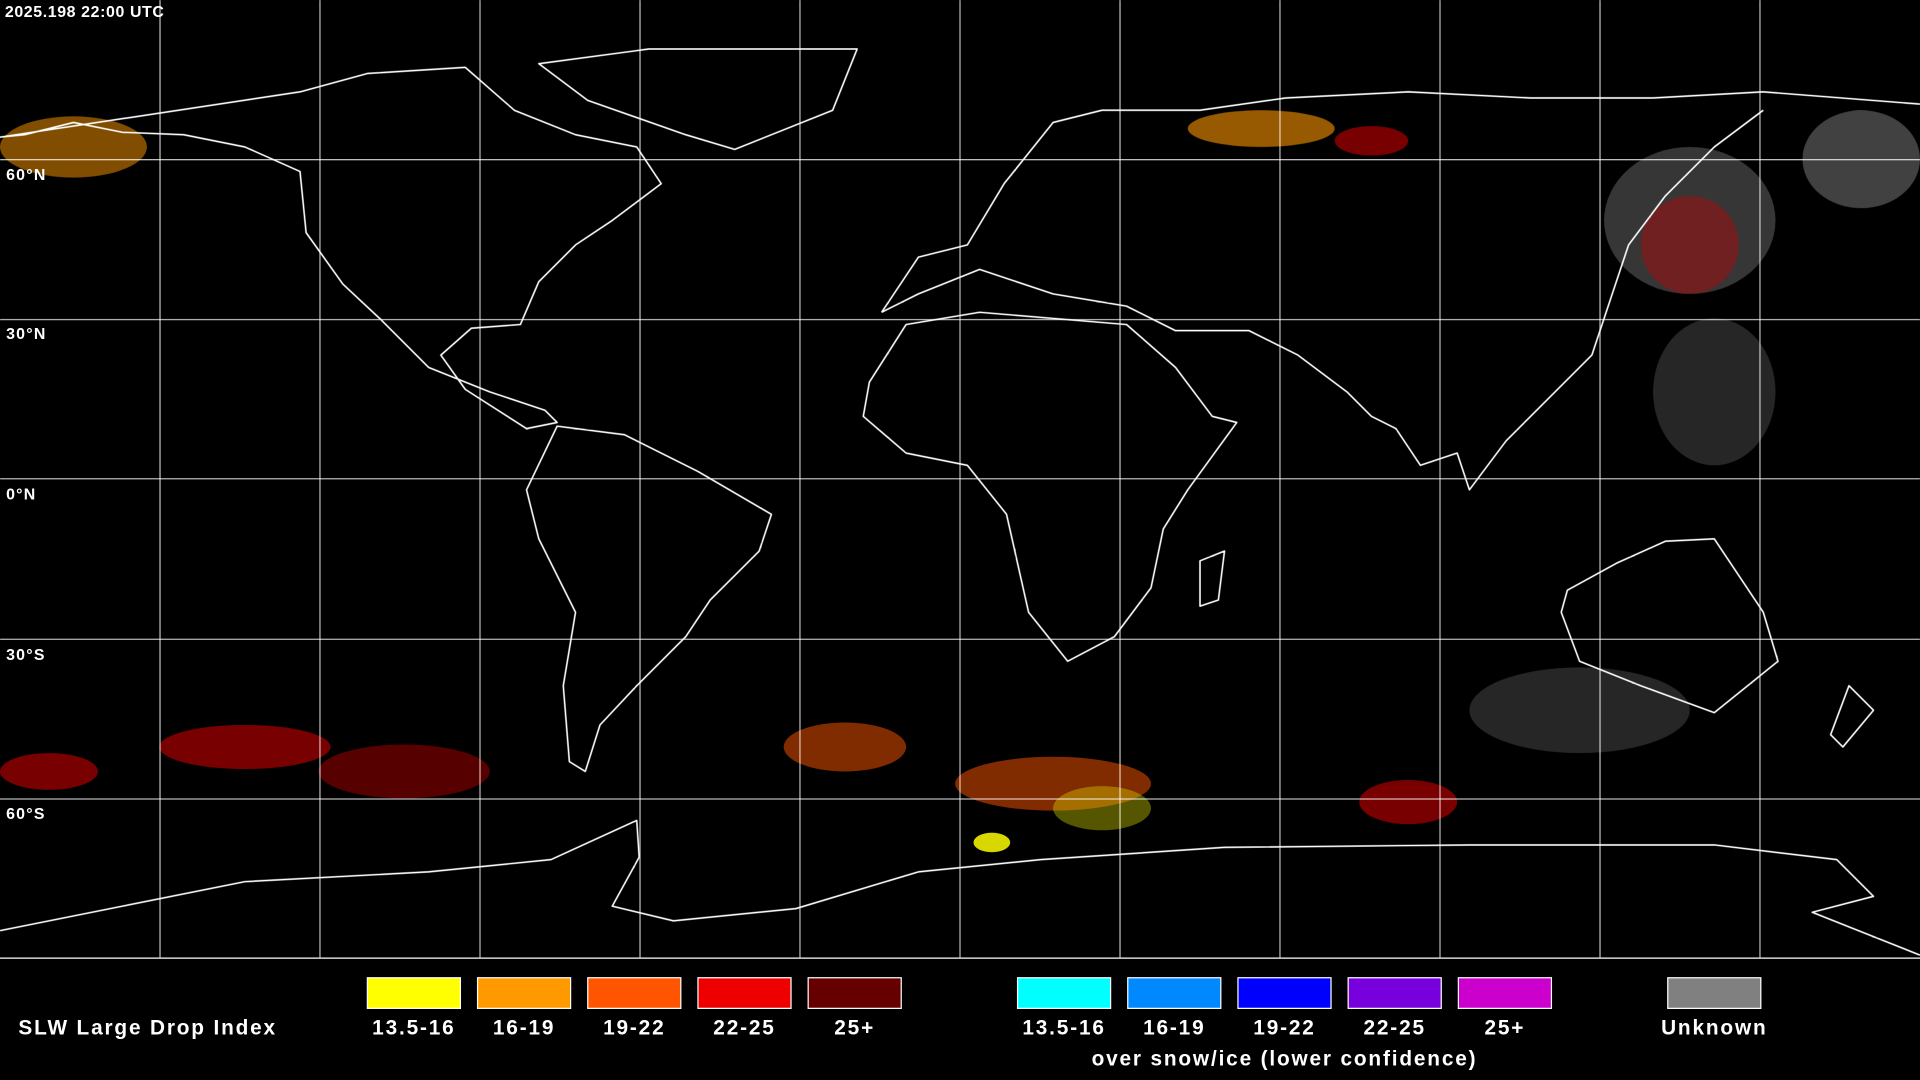 Image resolution: width=1920 pixels, height=1080 pixels. Describe the element at coordinates (147, 1028) in the screenshot. I see `legend-title: SLW Large Drop Index` at that location.